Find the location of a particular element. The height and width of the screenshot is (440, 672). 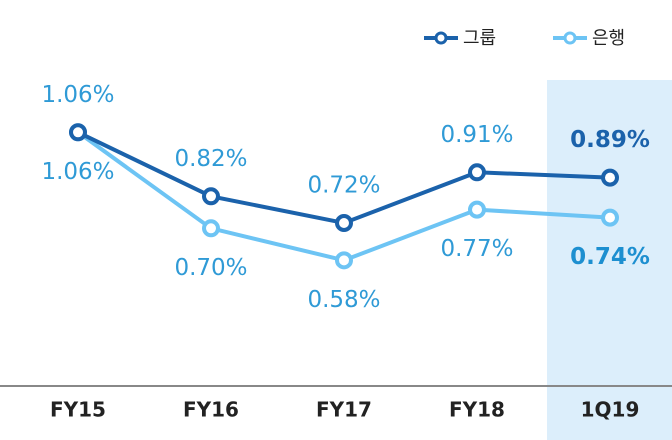

x-tick-label: 1Q19 is located at coordinates (610, 410).